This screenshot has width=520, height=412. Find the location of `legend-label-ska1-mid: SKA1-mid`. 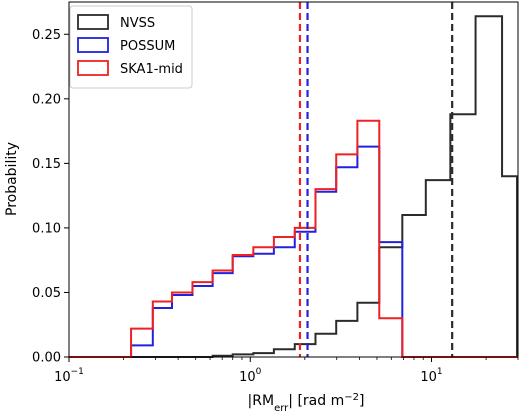

legend-label-ska1-mid: SKA1-mid is located at coordinates (151, 69).